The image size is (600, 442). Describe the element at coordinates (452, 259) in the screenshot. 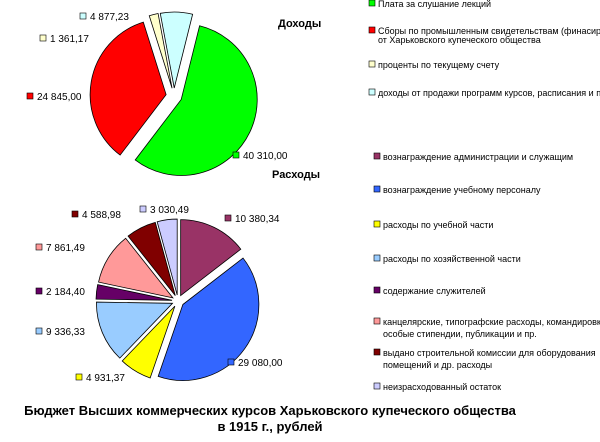

I see `expense-legend-label-3: расходы по хозяйственной части` at that location.